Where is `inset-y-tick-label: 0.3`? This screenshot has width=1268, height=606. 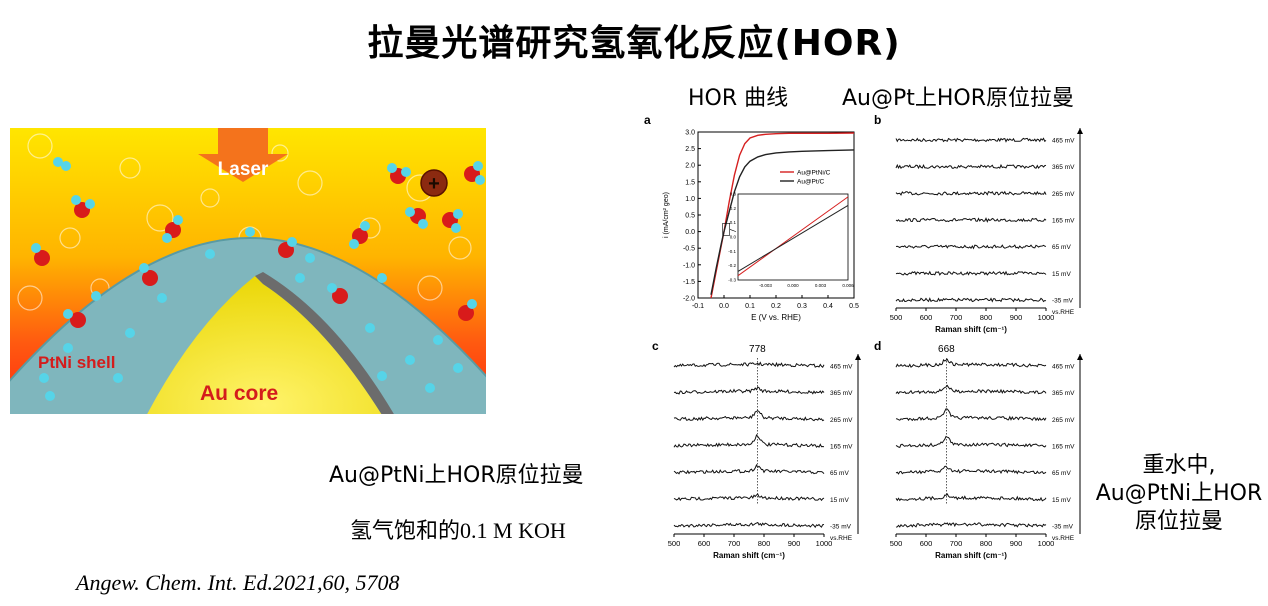
inset-y-tick-label: 0.3 is located at coordinates (733, 194).